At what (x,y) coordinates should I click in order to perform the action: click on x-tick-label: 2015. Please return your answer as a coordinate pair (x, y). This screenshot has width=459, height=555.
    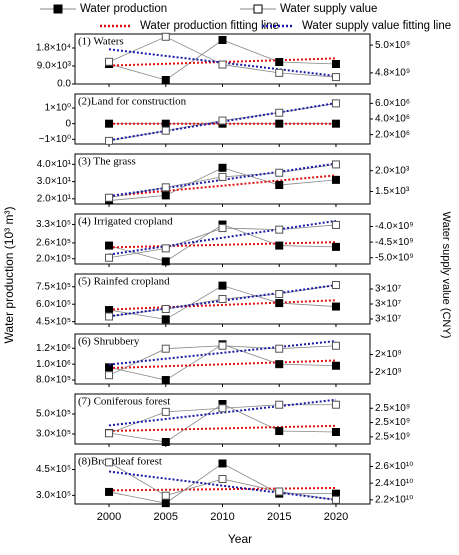
    Looking at the image, I should click on (279, 517).